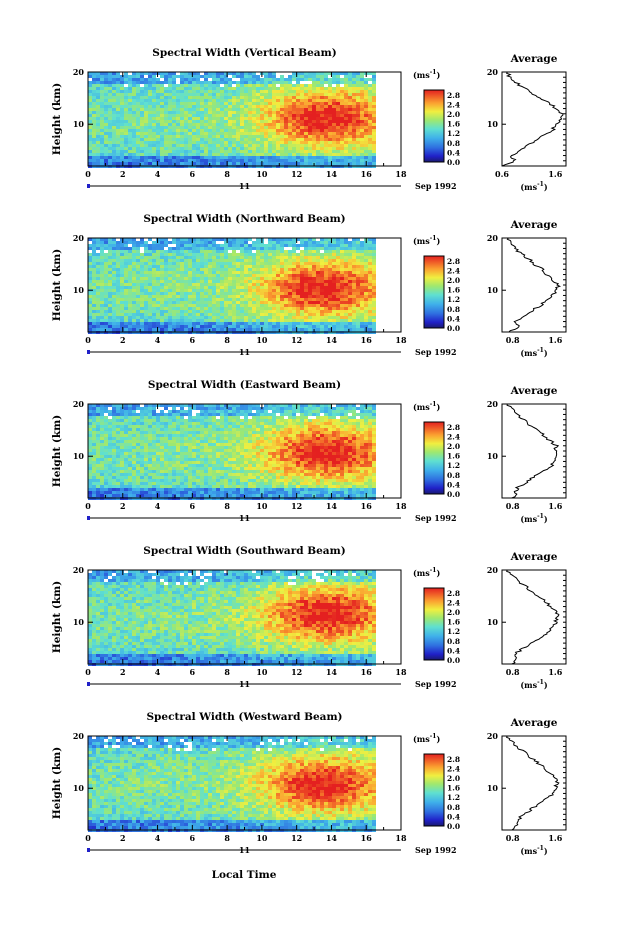 The height and width of the screenshot is (929, 622). Describe the element at coordinates (453, 290) in the screenshot. I see `colorbar-tick-label: 1.6` at that location.